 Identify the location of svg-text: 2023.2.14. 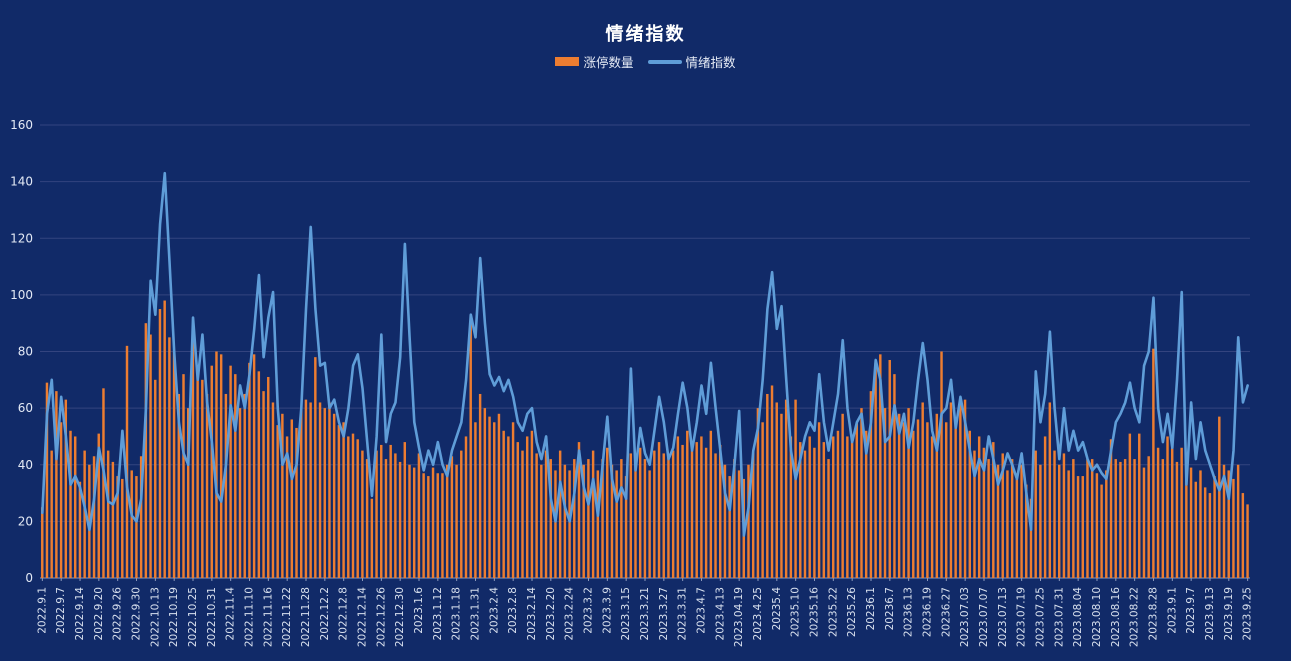
(532, 614).